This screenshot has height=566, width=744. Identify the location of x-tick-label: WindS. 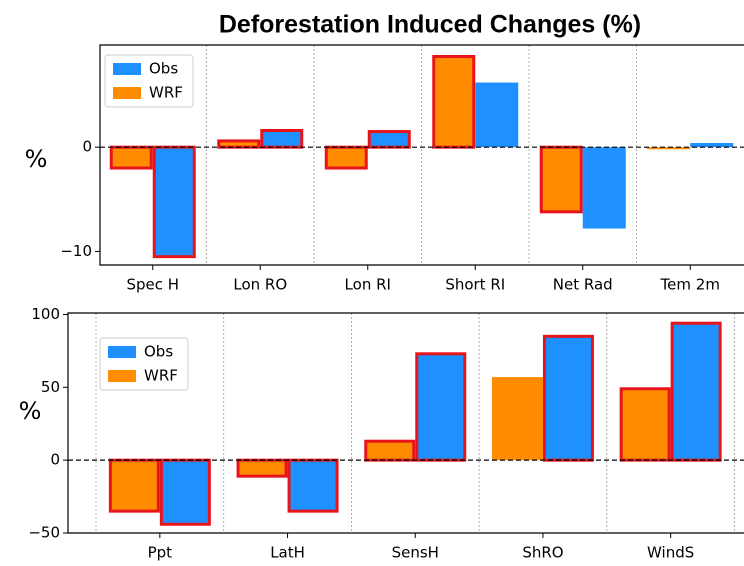
(670, 553).